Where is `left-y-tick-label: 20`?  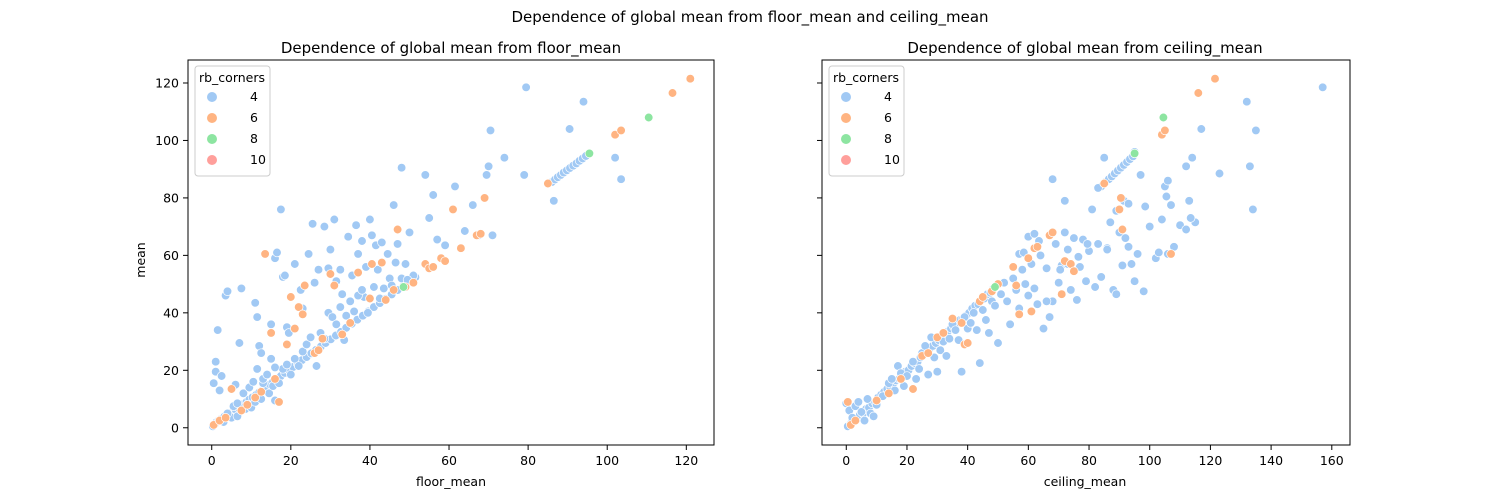 left-y-tick-label: 20 is located at coordinates (171, 370).